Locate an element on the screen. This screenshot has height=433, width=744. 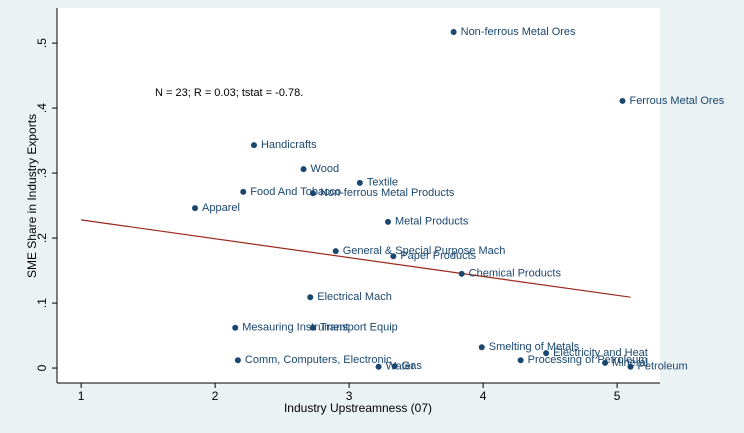
x-tick-label: 1 is located at coordinates (81, 396).